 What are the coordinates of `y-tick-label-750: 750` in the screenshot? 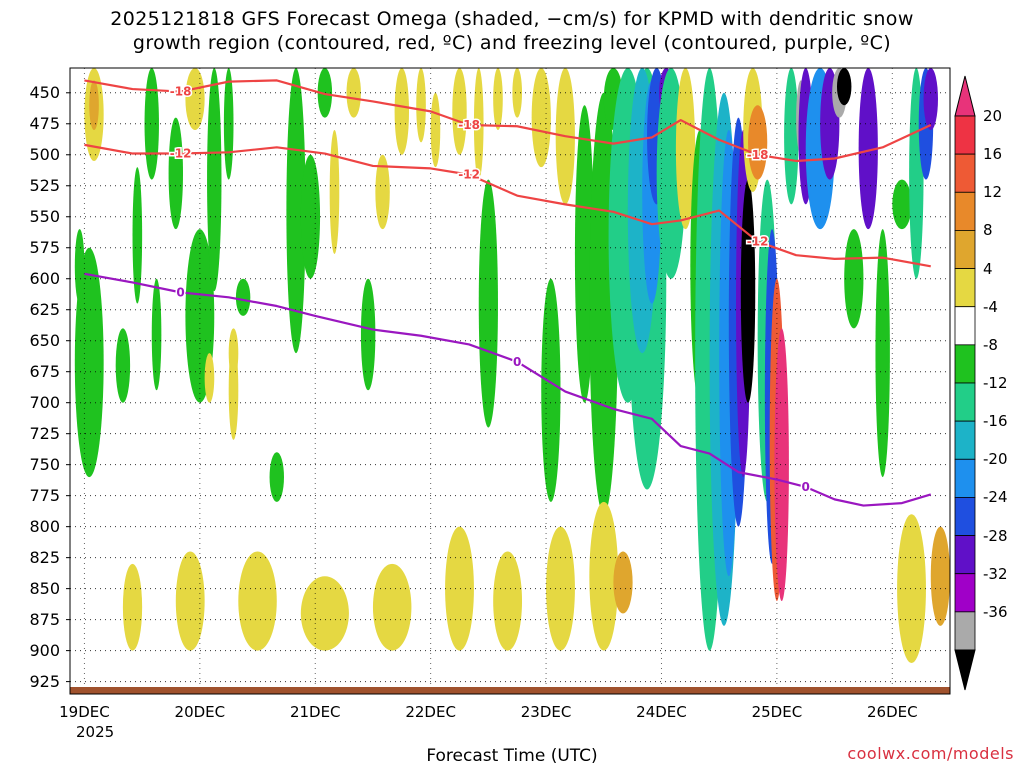 It's located at (44, 464).